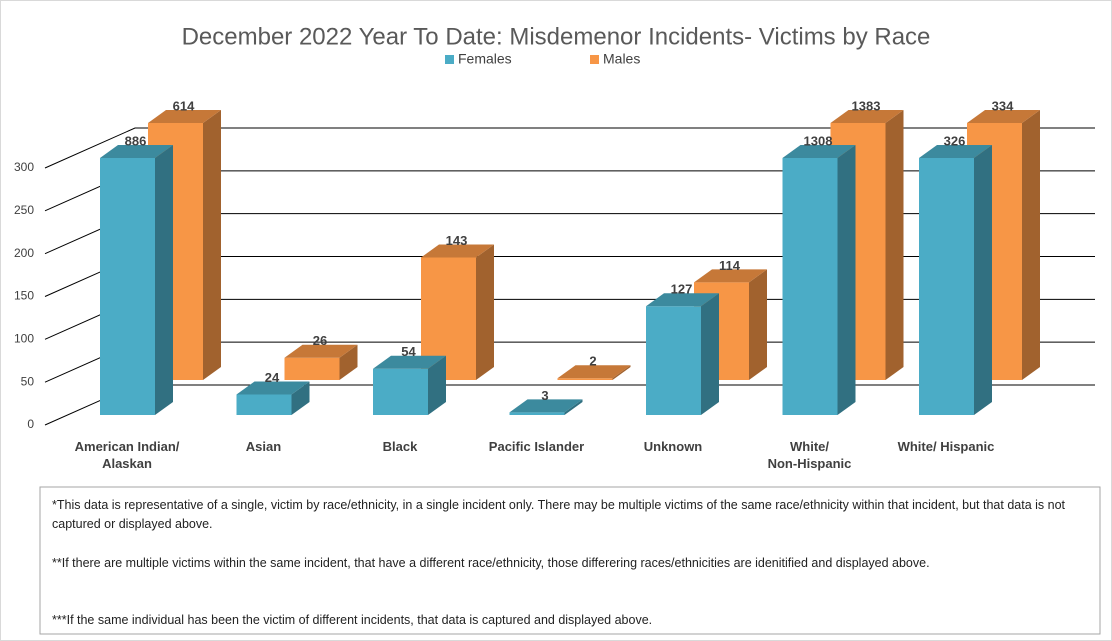 This screenshot has height=641, width=1112. I want to click on x-tick-label: Asian, so click(263, 446).